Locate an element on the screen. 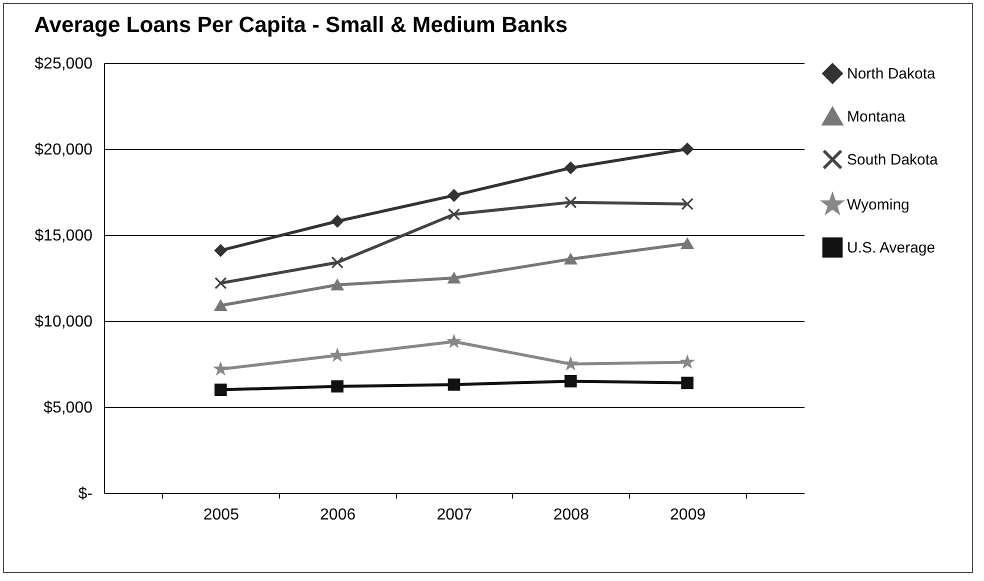  y-tick-label: $10,000 is located at coordinates (63, 322).